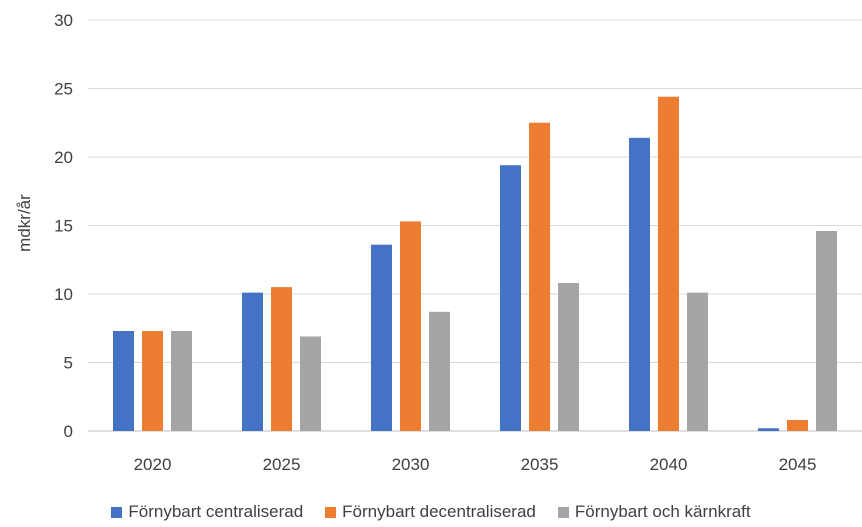 The image size is (862, 527). Describe the element at coordinates (63, 20) in the screenshot. I see `y-tick-label: 30` at that location.